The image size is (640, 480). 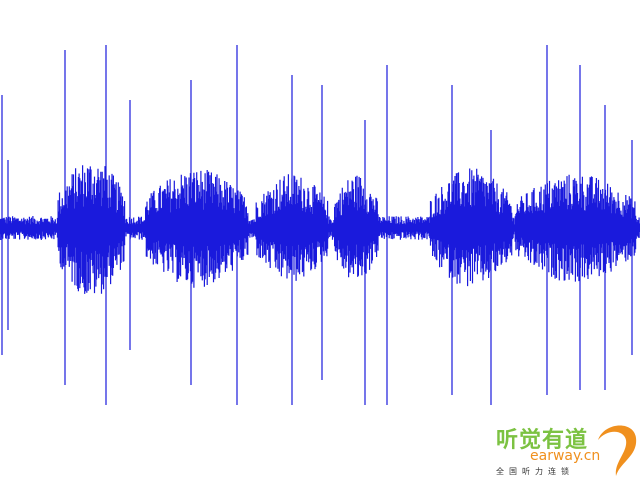 What do you see at coordinates (542, 440) in the screenshot?
I see `logo-chinese-name: 听觉有道` at bounding box center [542, 440].